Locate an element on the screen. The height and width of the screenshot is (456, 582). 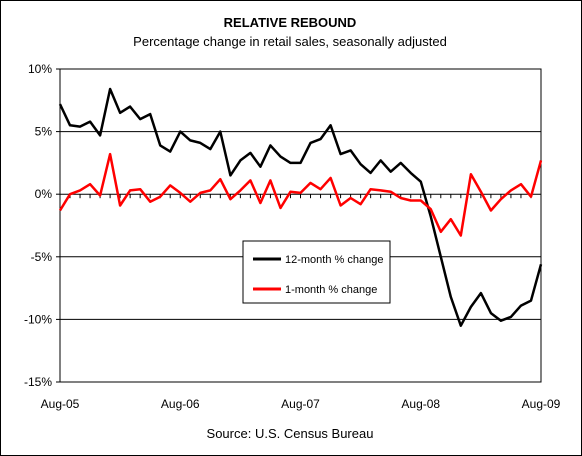
x-tick-label: Aug-05 is located at coordinates (60, 404).